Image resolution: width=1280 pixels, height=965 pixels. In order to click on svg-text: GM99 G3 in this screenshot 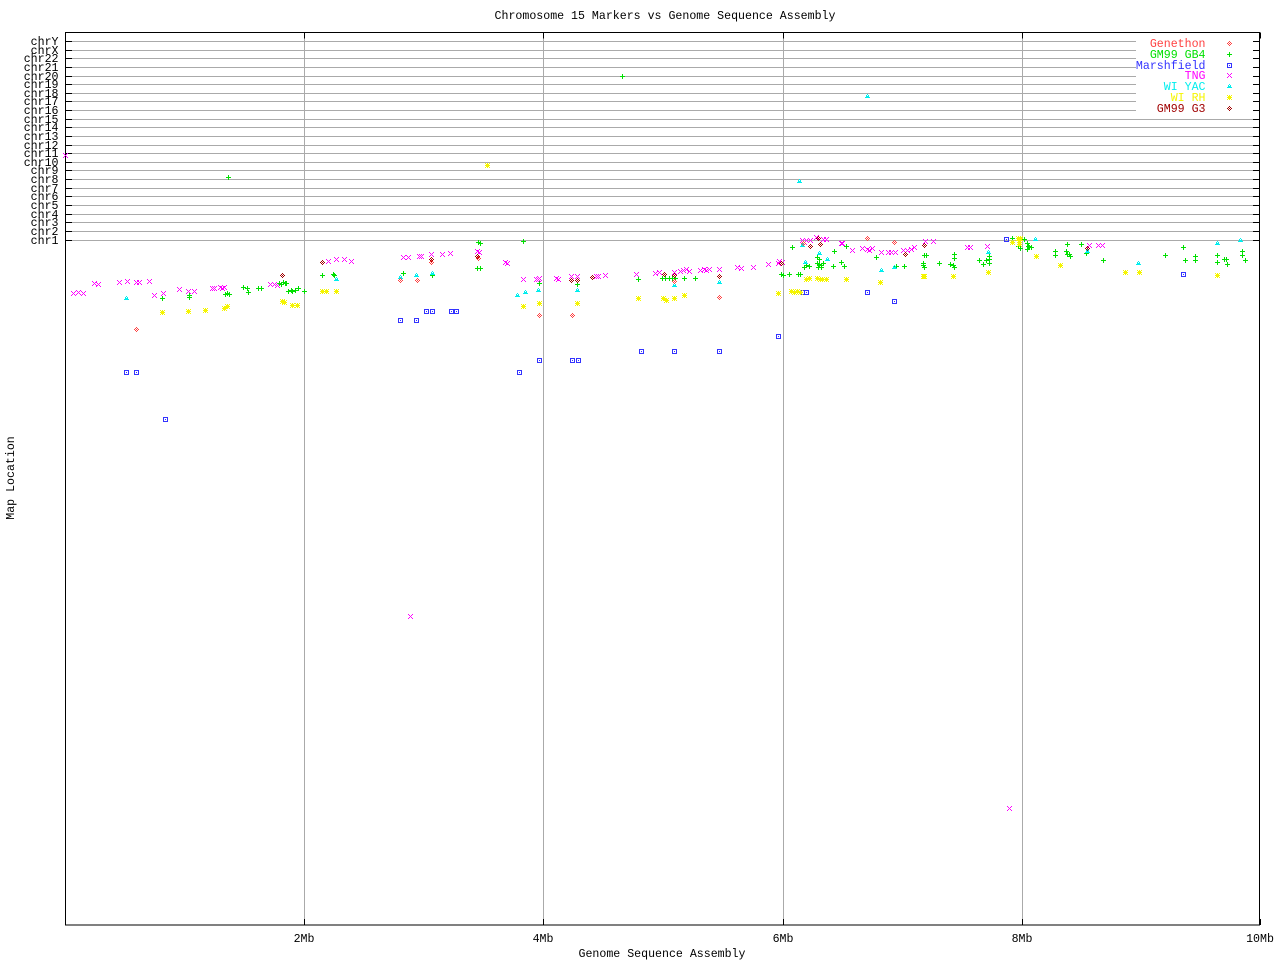, I will do `click(1181, 109)`.